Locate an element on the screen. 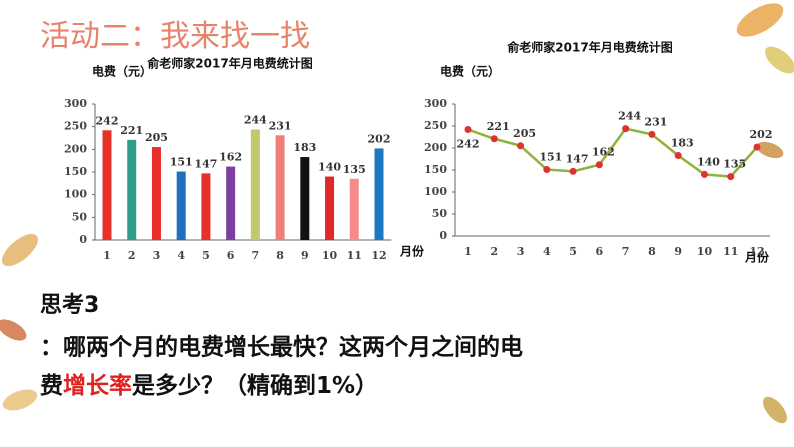 The width and height of the screenshot is (794, 447). line is located at coordinates (612, 152).